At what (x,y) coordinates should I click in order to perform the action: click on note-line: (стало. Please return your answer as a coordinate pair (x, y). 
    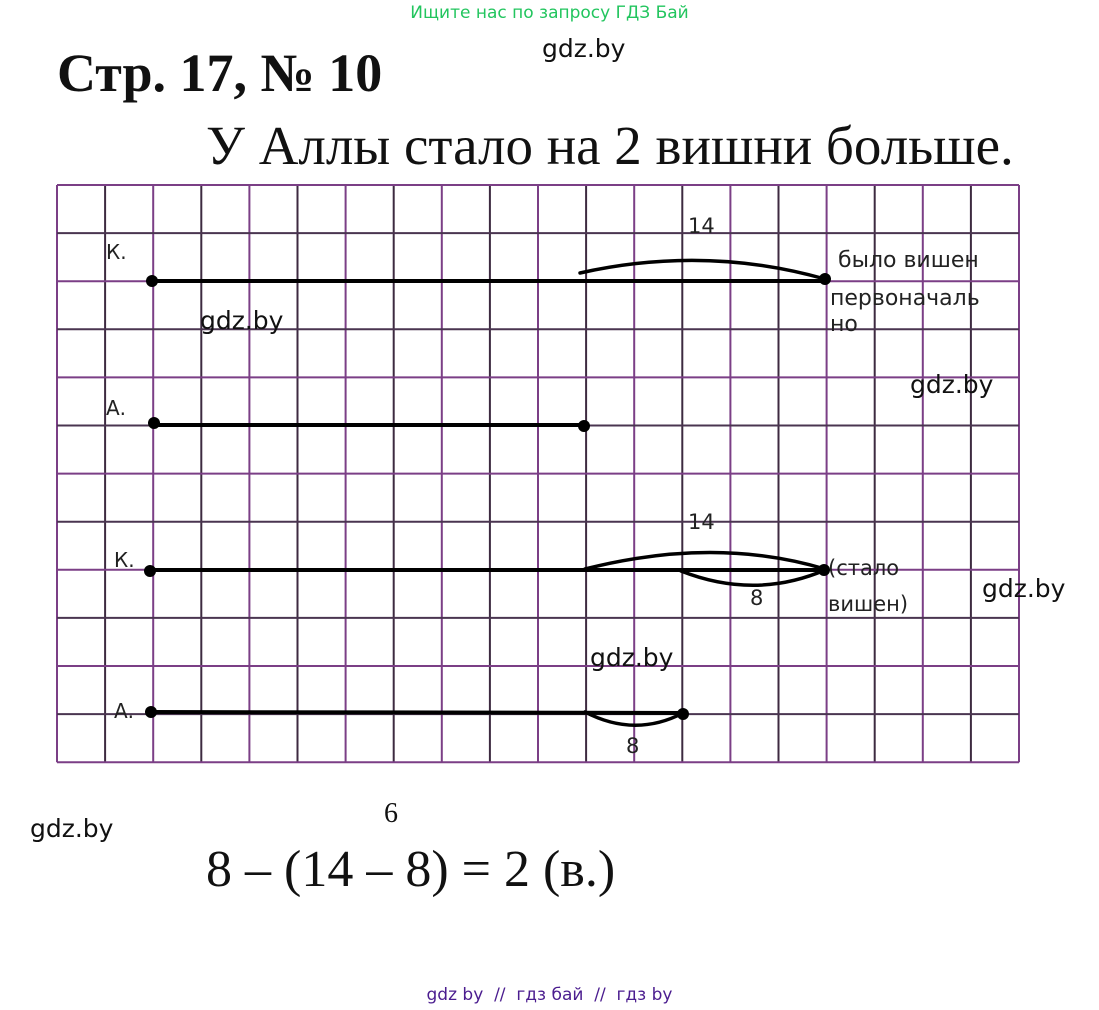
    Looking at the image, I should click on (864, 568).